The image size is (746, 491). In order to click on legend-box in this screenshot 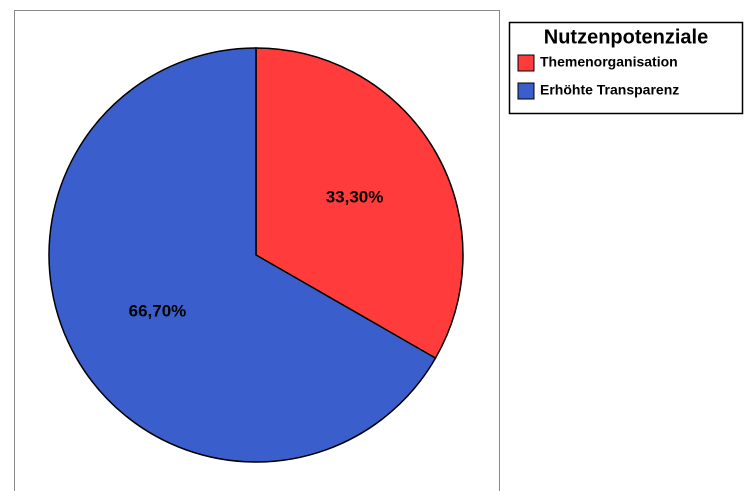, I will do `click(626, 68)`.